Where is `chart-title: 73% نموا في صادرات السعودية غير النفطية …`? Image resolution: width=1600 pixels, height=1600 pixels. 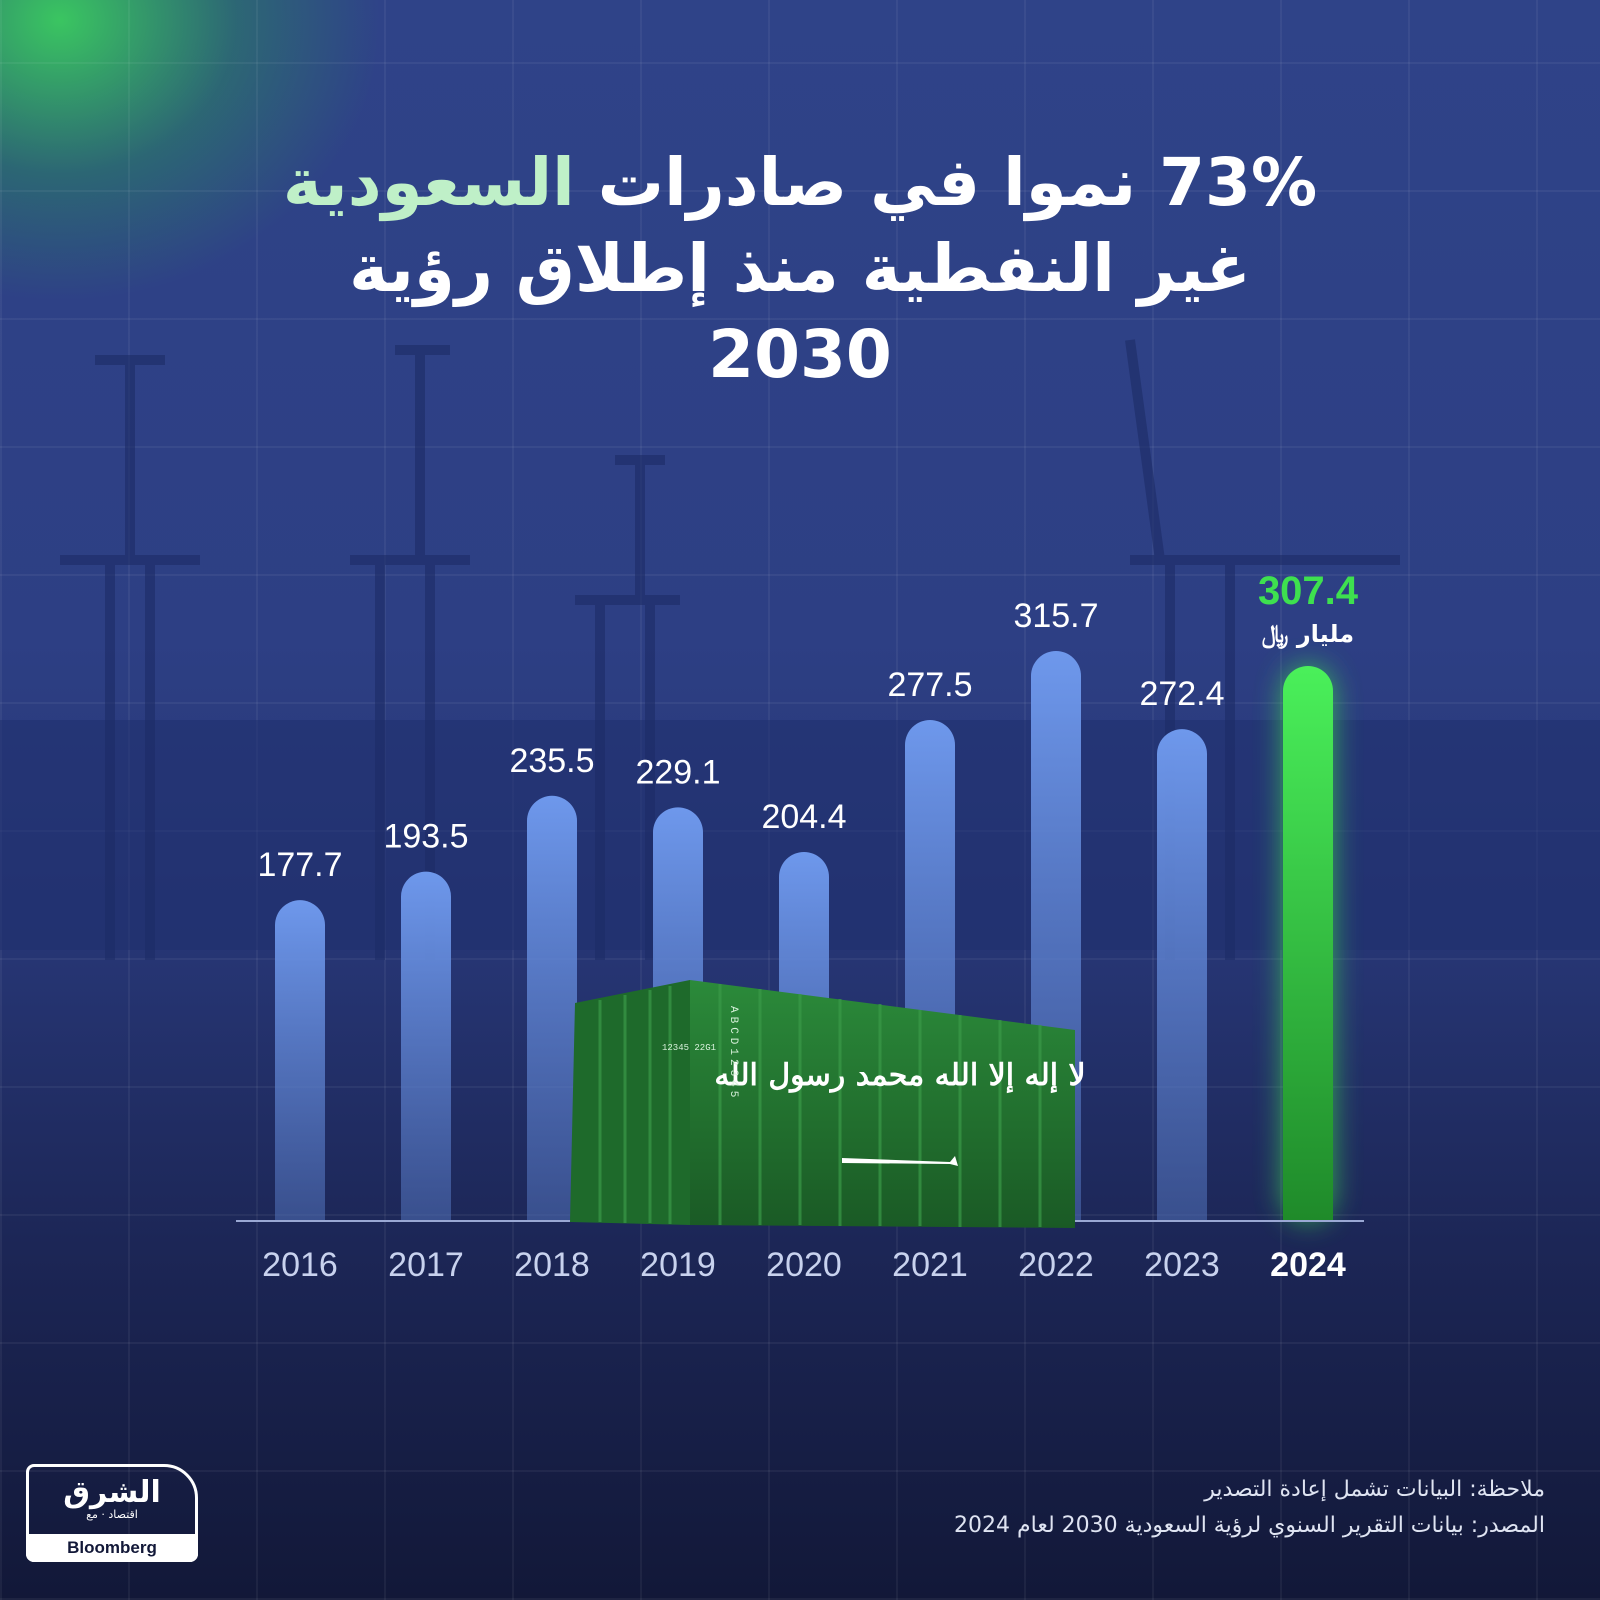
chart-title: 73% نموا في صادرات السعودية غير النفطية … is located at coordinates (800, 269).